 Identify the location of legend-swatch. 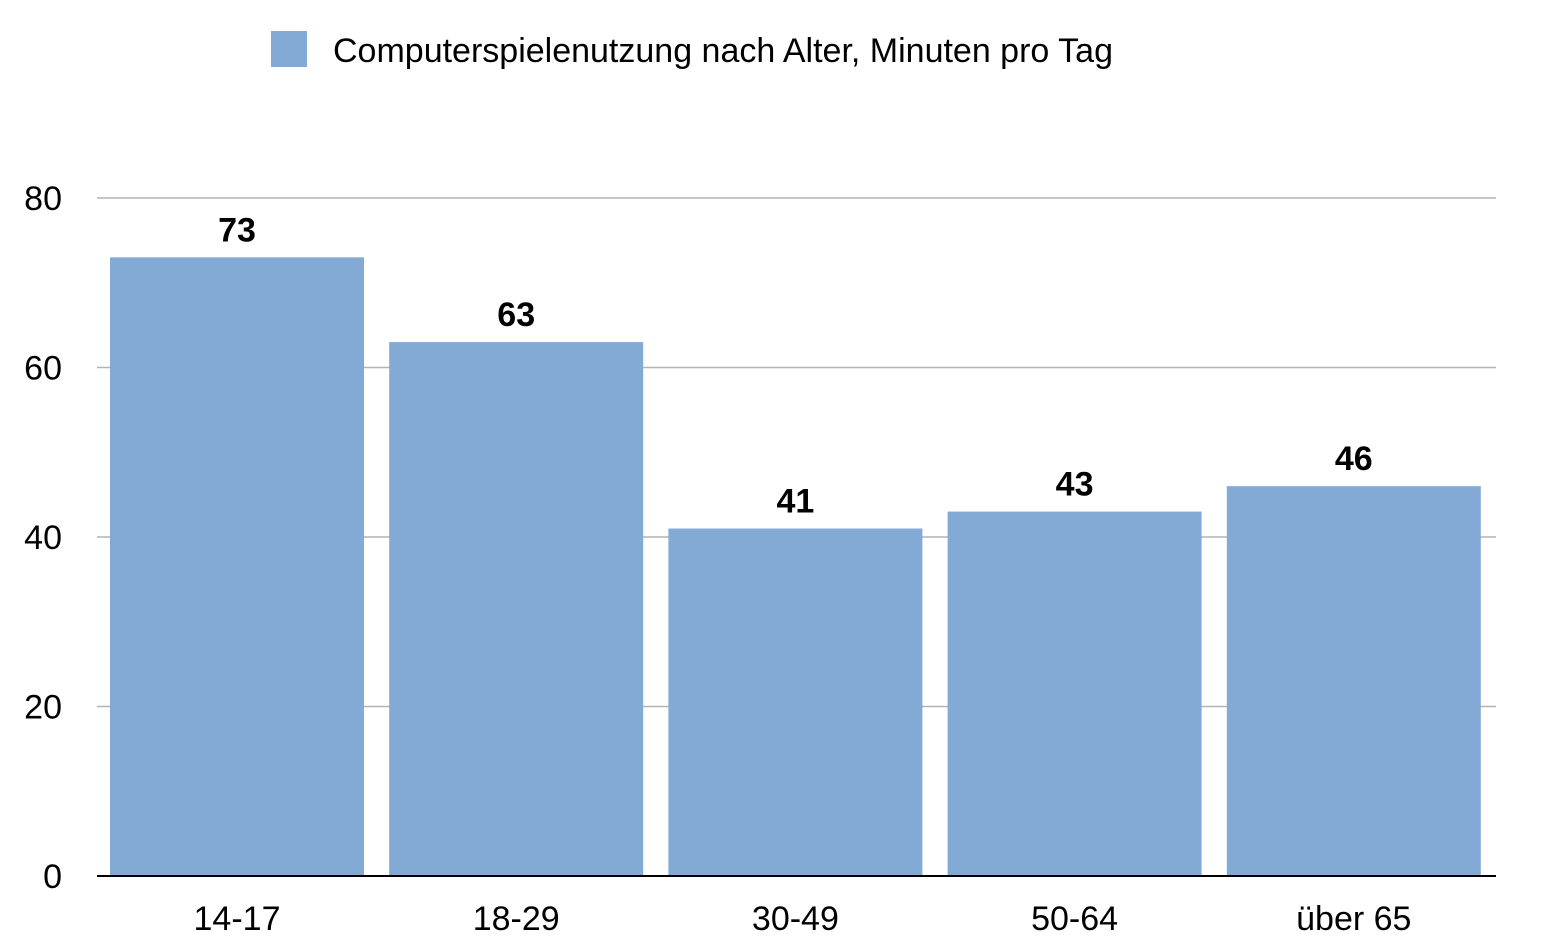
(289, 49).